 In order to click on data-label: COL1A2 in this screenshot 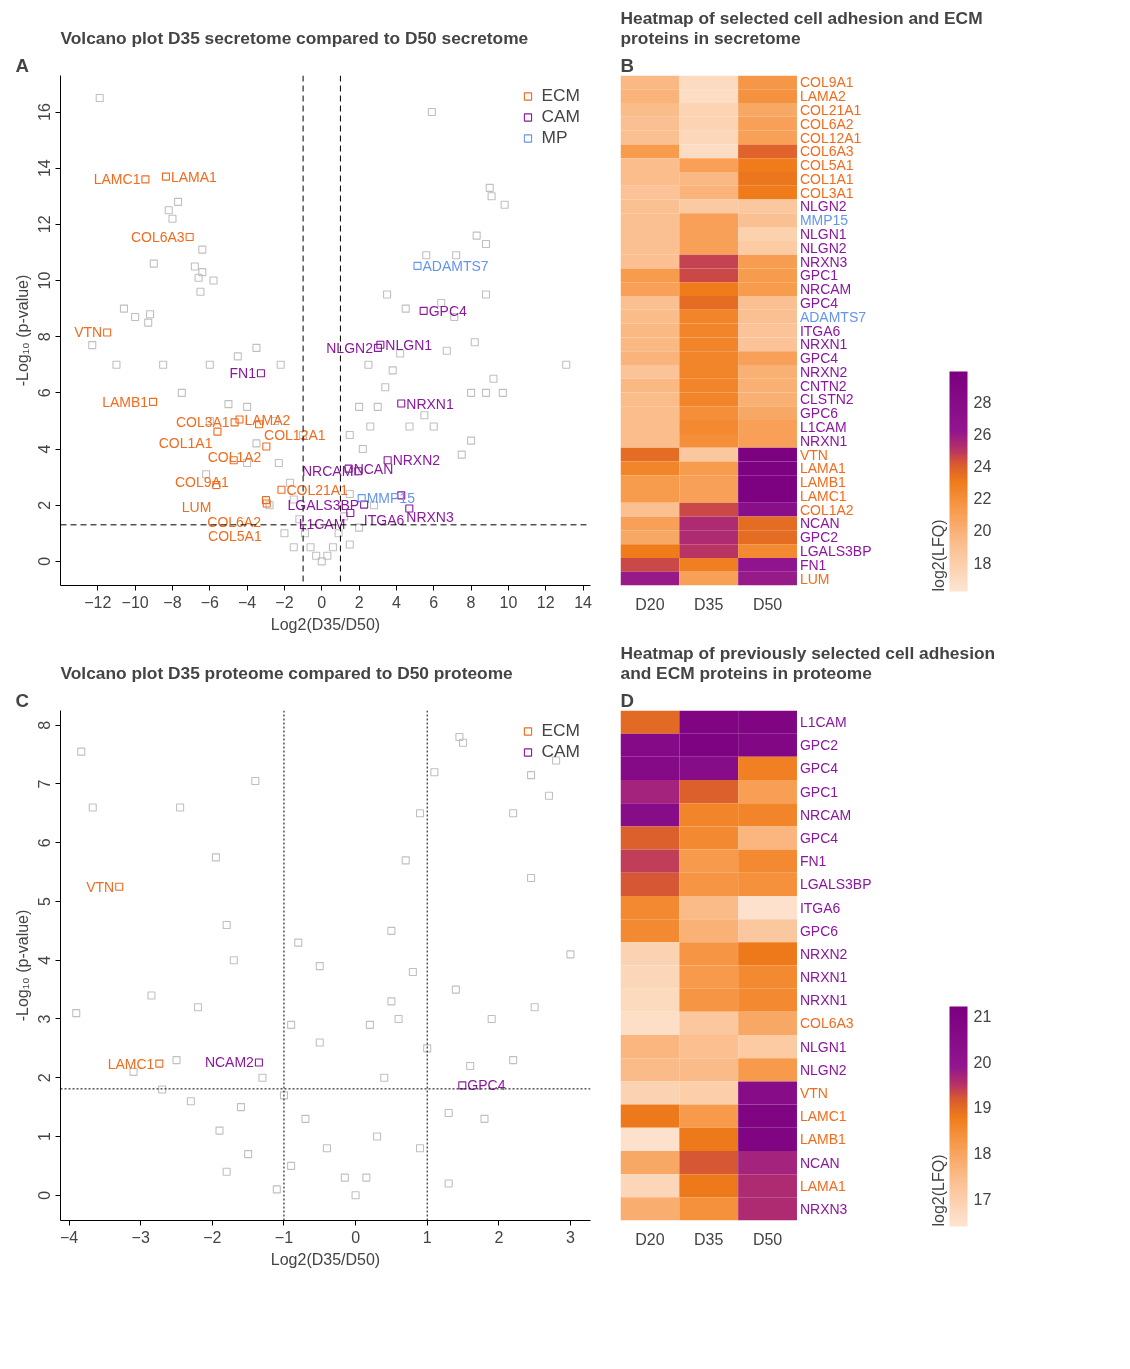, I will do `click(234, 457)`.